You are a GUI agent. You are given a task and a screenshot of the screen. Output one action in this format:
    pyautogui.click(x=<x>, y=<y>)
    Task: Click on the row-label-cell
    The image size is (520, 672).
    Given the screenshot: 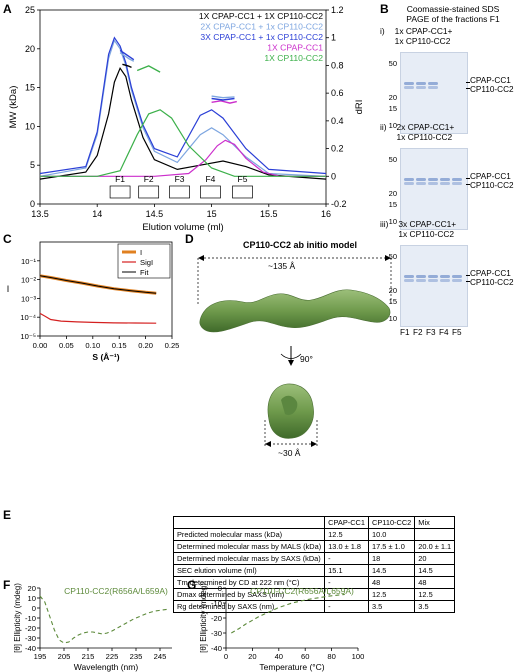 What is the action you would take?
    pyautogui.click(x=249, y=522)
    